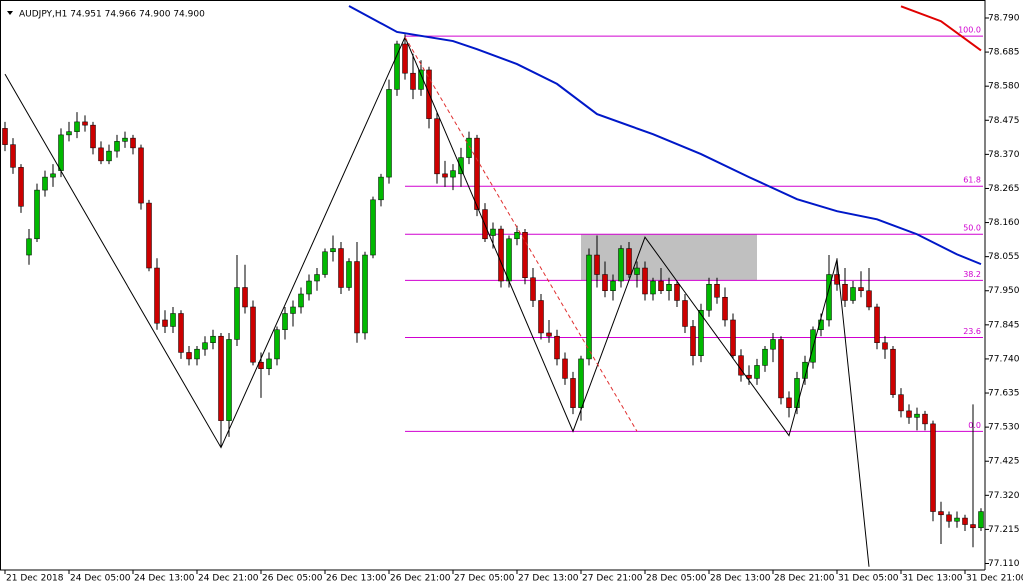 The width and height of the screenshot is (1023, 588). Describe the element at coordinates (1004, 530) in the screenshot. I see `y-tick-label: 77.215` at that location.